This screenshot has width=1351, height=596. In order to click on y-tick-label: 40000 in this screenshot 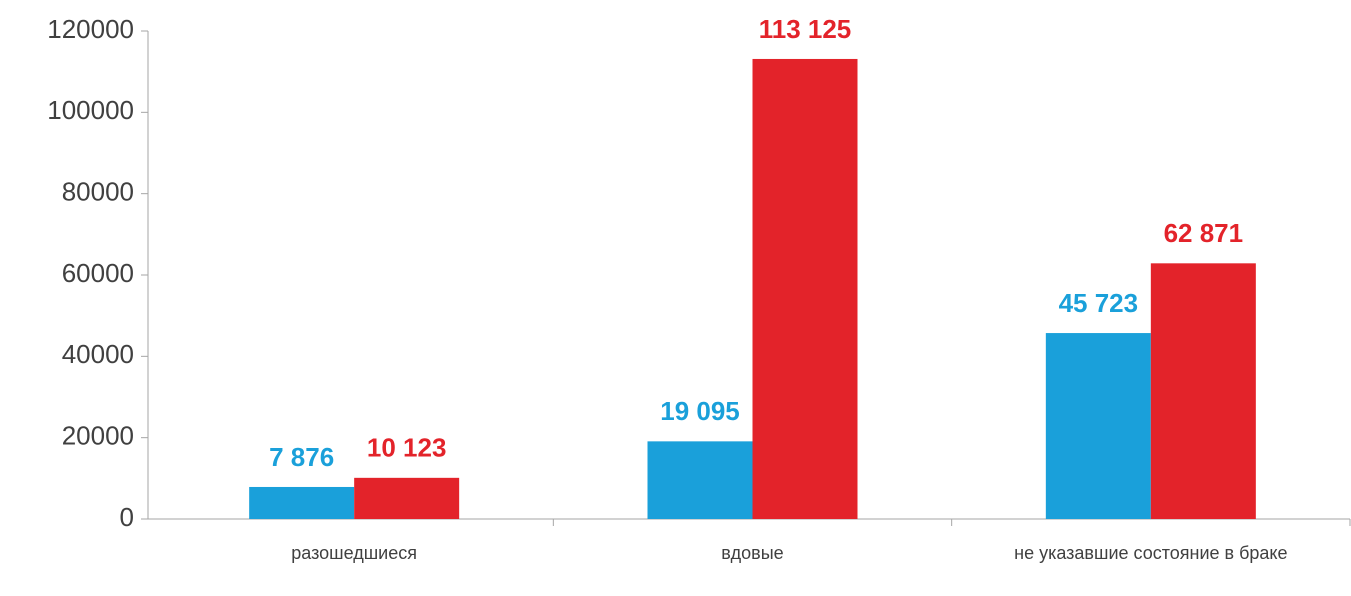, I will do `click(98, 354)`.